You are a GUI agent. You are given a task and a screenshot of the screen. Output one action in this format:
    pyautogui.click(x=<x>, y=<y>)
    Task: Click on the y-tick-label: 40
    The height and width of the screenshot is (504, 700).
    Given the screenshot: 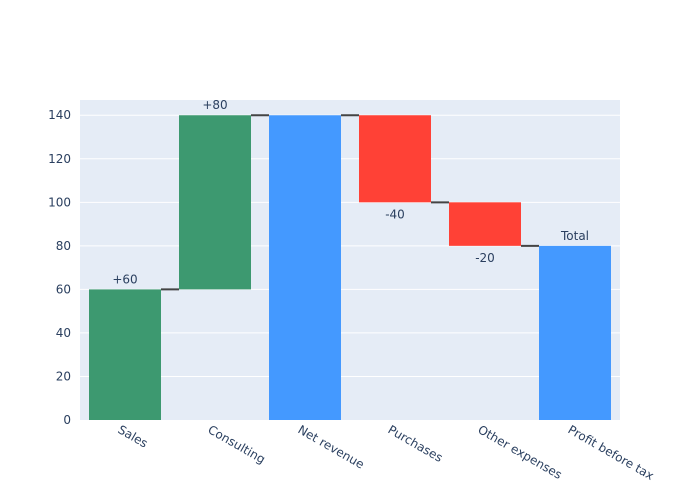 What is the action you would take?
    pyautogui.click(x=63, y=333)
    